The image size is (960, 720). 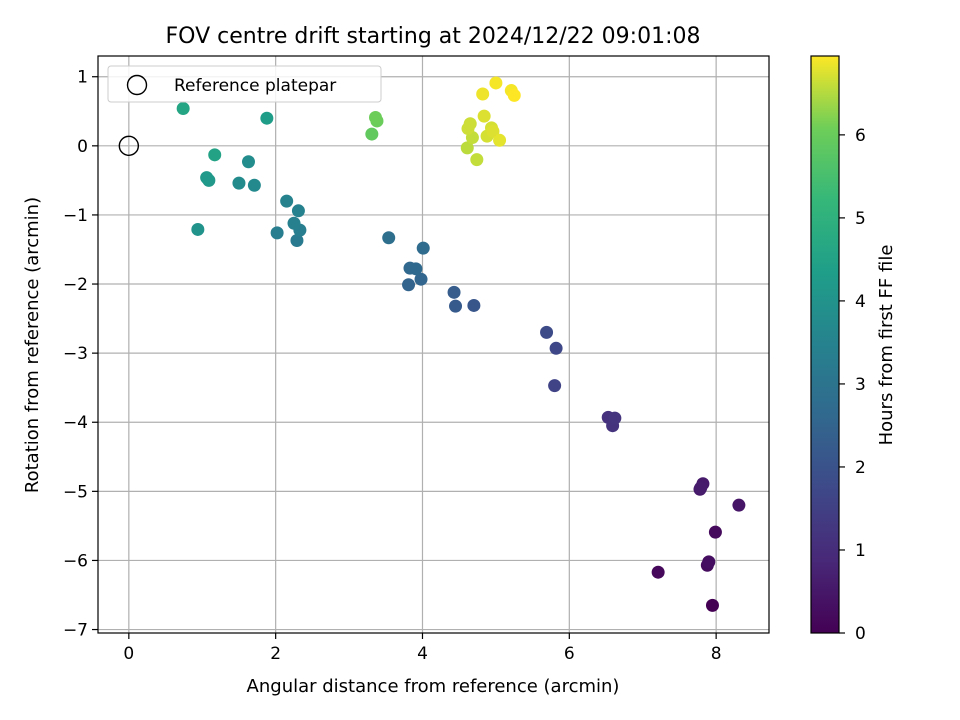 What do you see at coordinates (75, 492) in the screenshot?
I see `y-tick-label-6: −5` at bounding box center [75, 492].